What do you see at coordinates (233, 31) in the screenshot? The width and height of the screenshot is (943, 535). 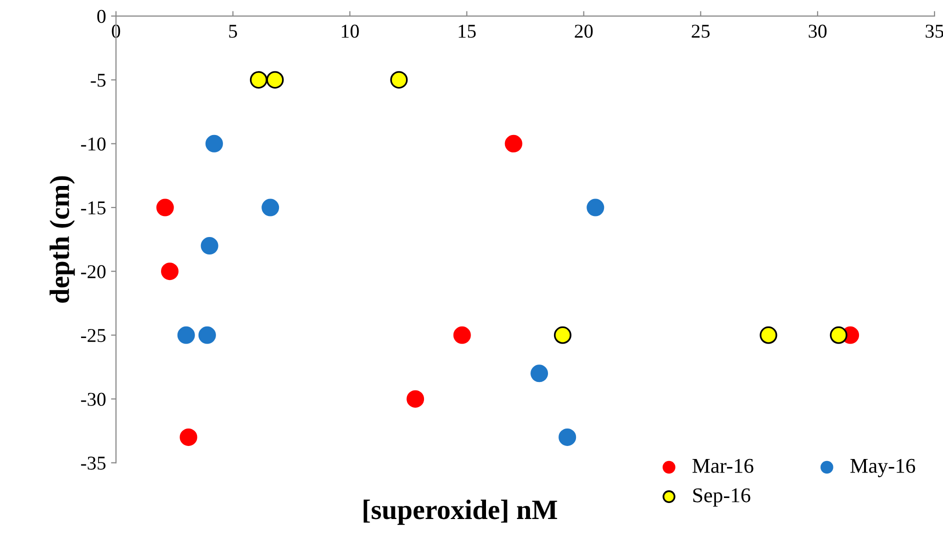 I see `x-tick-label: 5` at bounding box center [233, 31].